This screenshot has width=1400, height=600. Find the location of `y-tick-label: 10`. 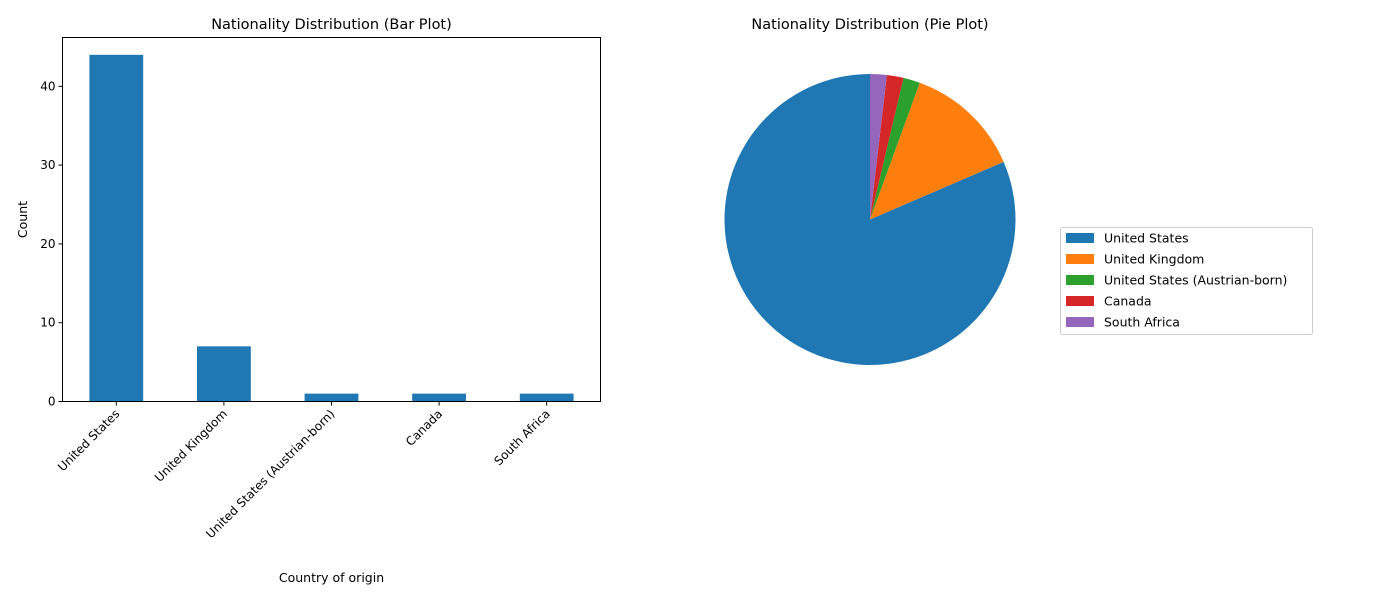

y-tick-label: 10 is located at coordinates (47, 323).